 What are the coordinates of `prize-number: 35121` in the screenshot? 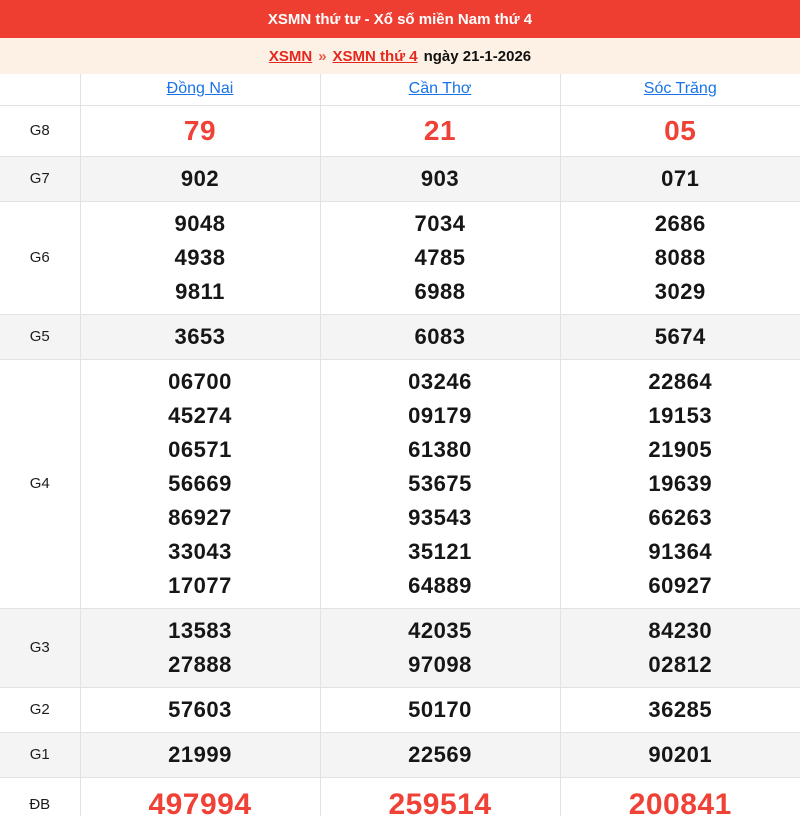 It's located at (440, 551).